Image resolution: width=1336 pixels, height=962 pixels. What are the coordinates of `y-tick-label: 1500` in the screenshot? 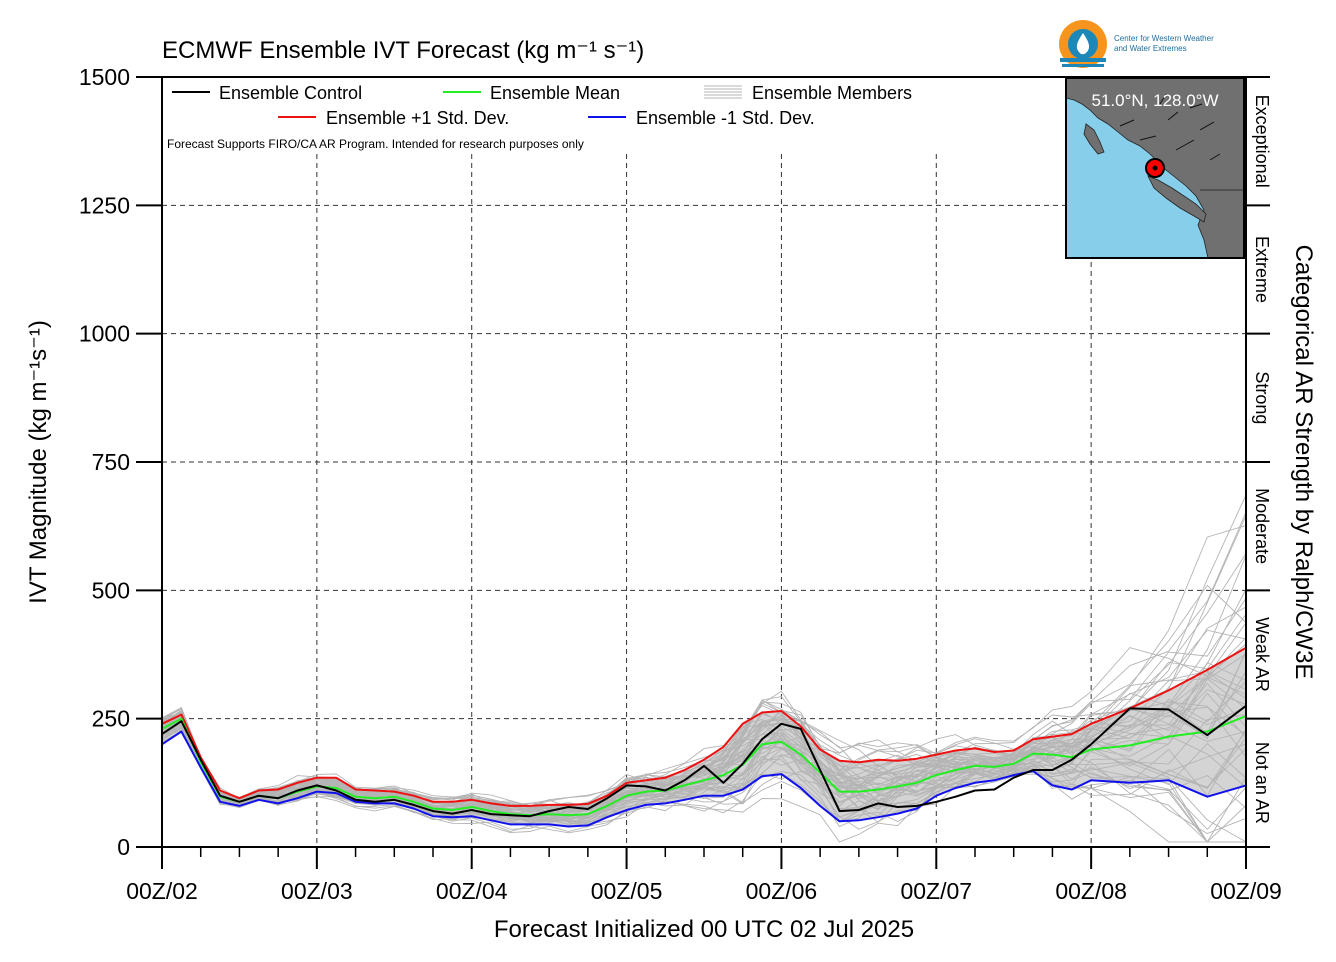 It's located at (104, 77).